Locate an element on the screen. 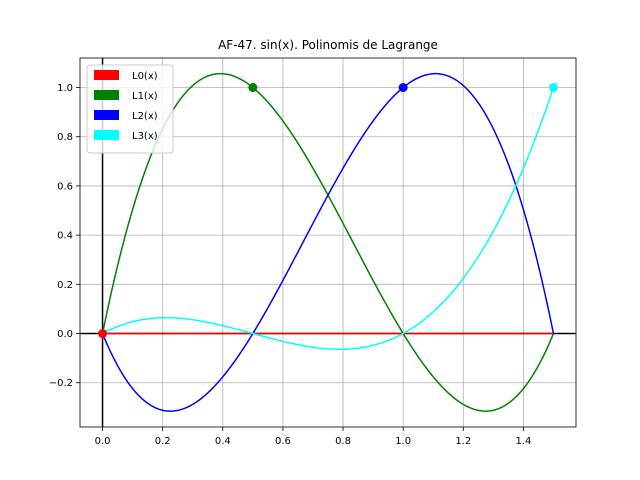 The image size is (640, 480). x-tick-label: 1.0 is located at coordinates (403, 441).